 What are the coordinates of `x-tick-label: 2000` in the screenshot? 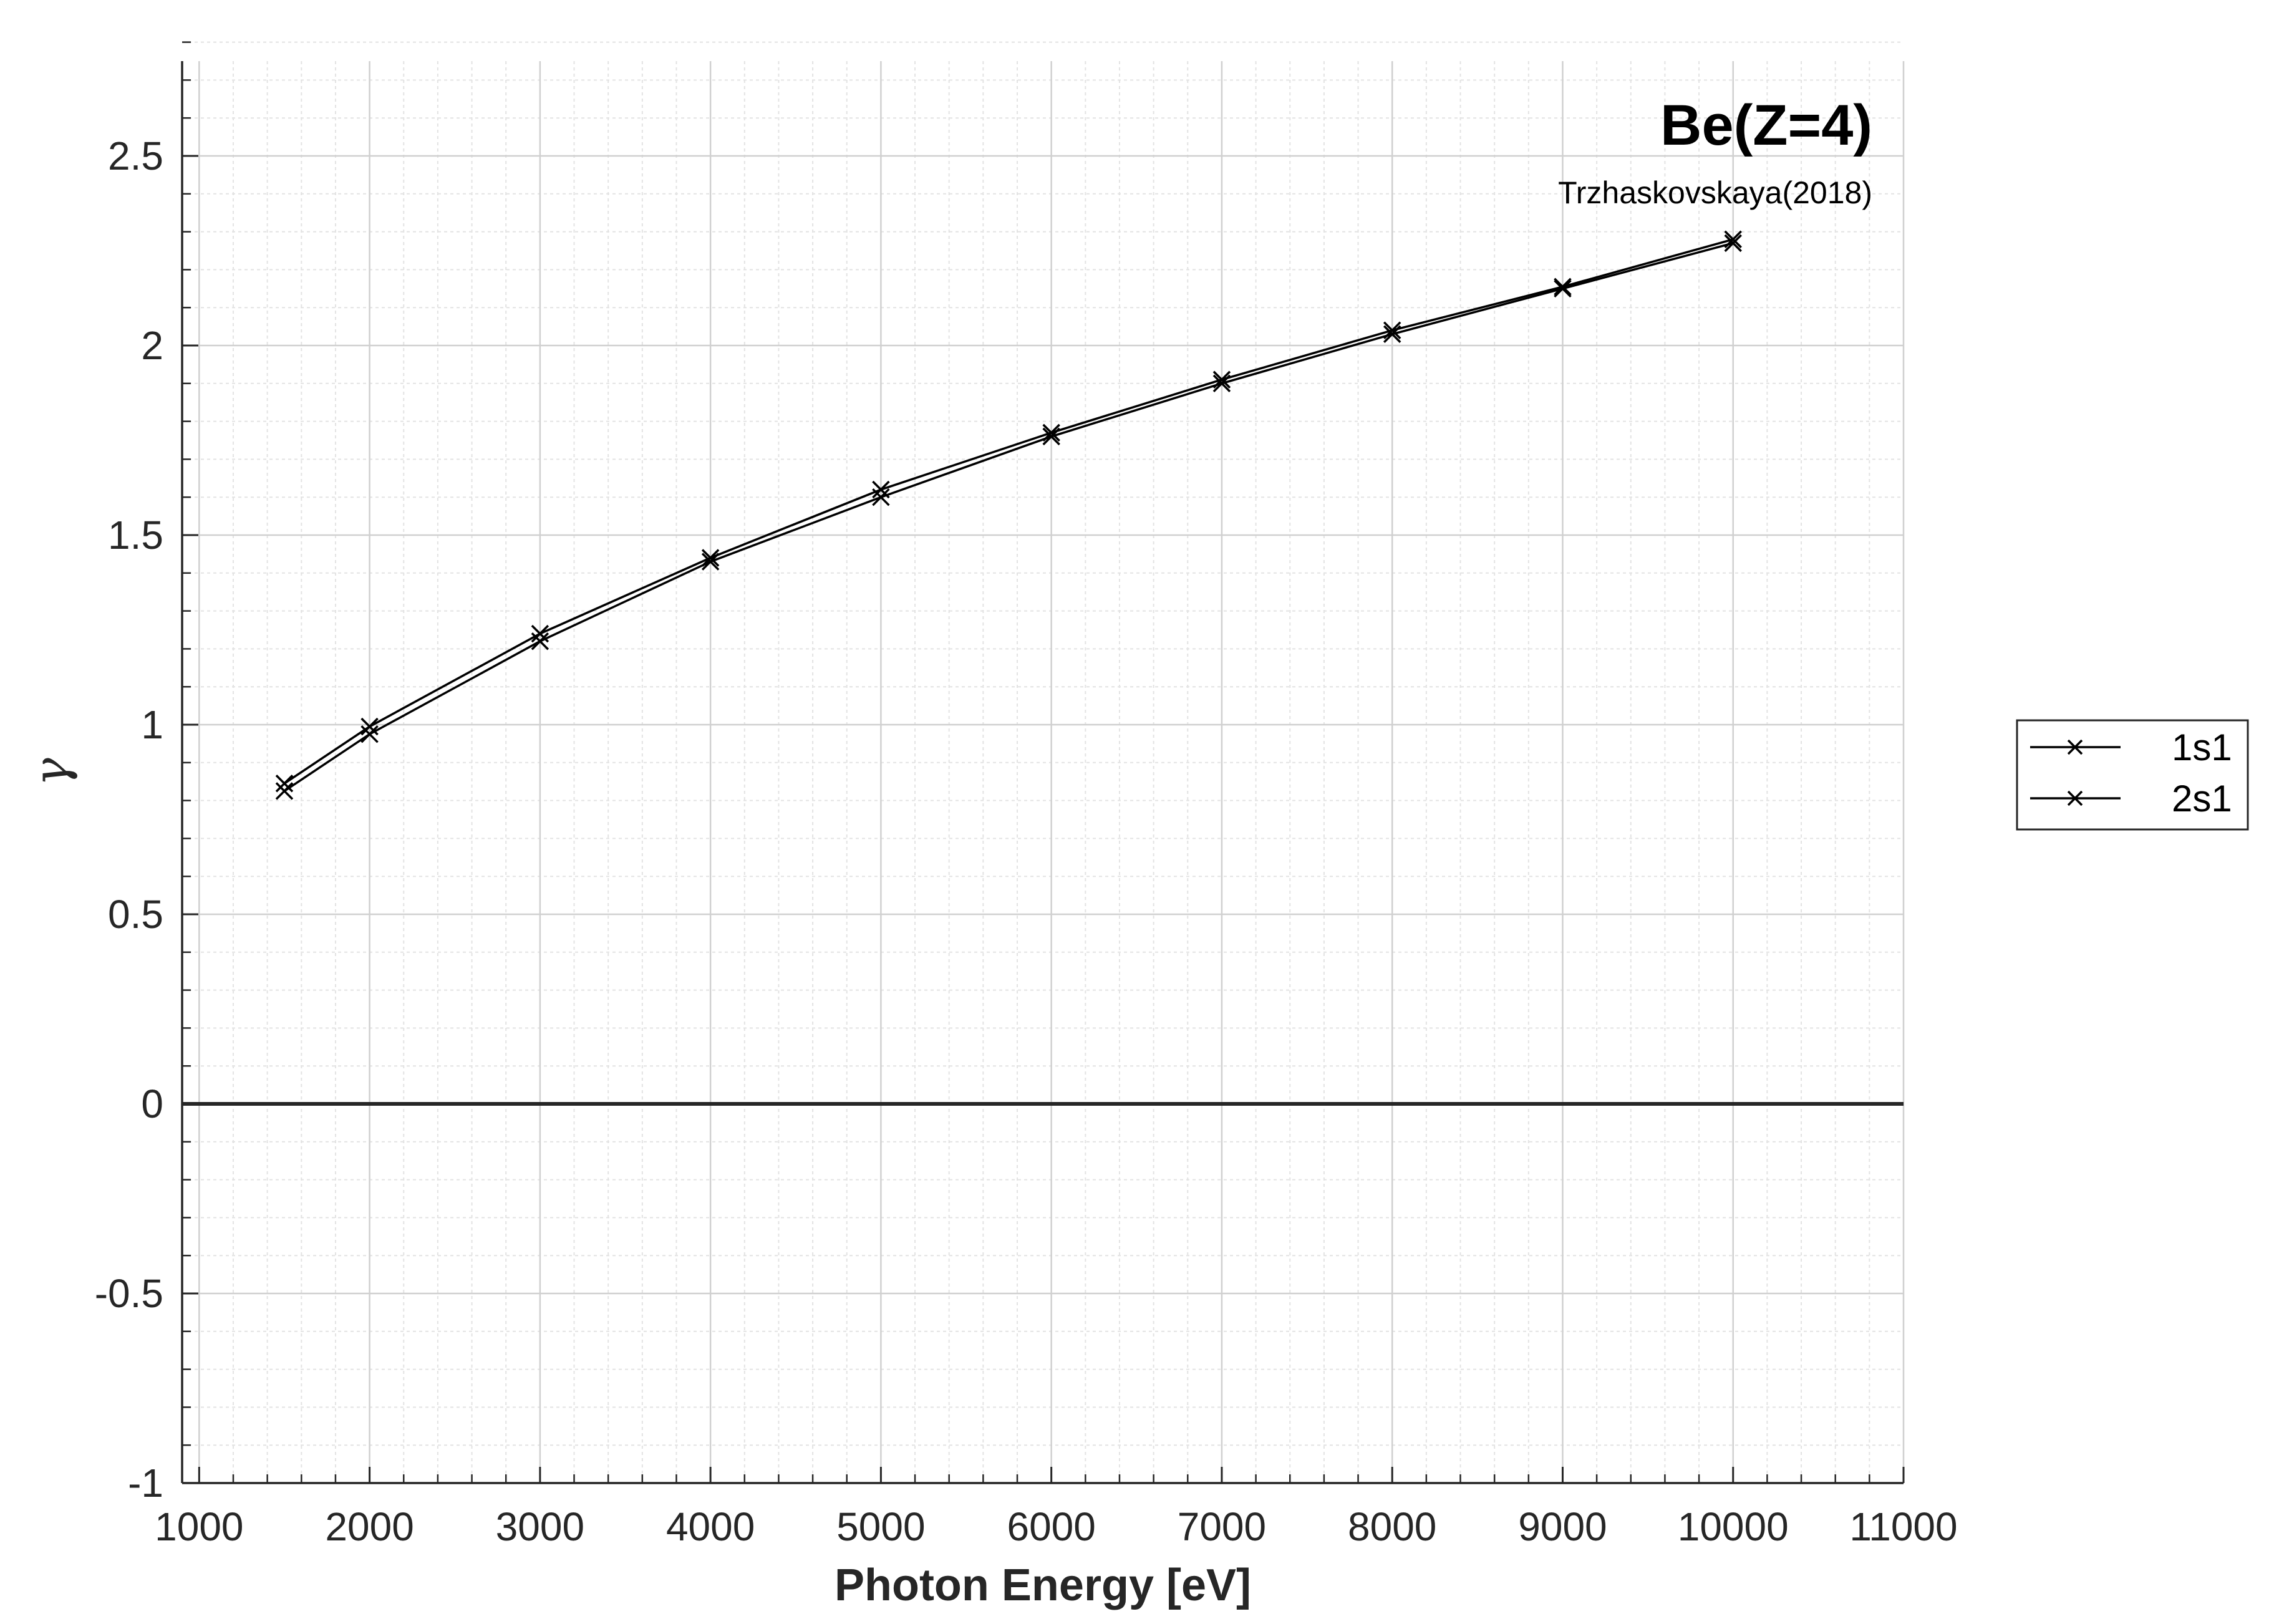 It's located at (369, 1526).